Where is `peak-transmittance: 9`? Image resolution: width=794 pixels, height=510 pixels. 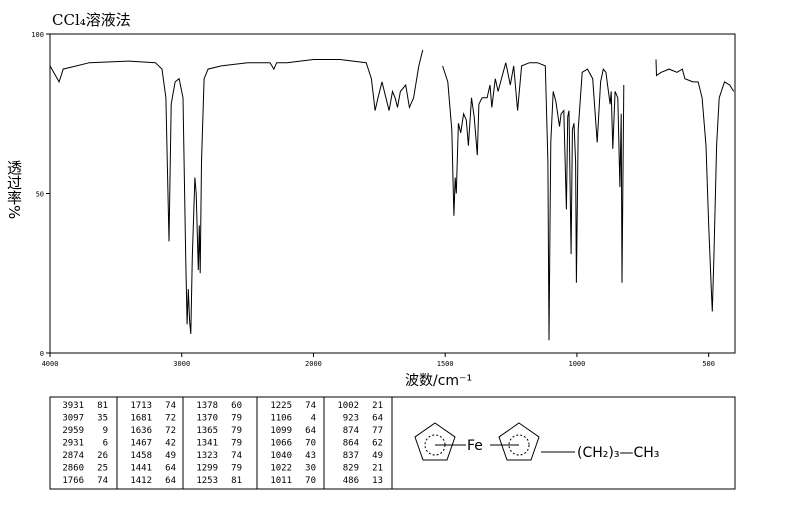 peak-transmittance: 9 is located at coordinates (105, 431).